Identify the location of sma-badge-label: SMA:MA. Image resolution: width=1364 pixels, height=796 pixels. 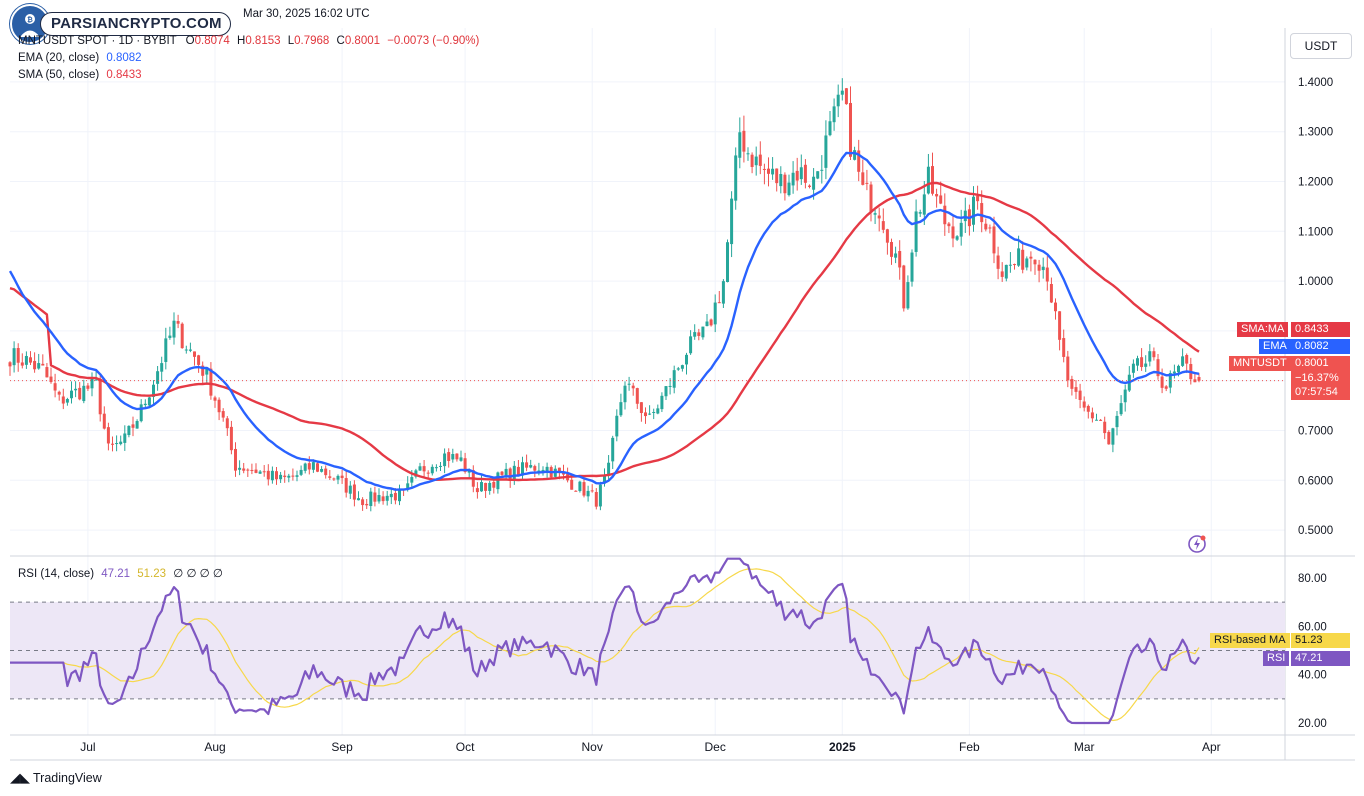
(1263, 329).